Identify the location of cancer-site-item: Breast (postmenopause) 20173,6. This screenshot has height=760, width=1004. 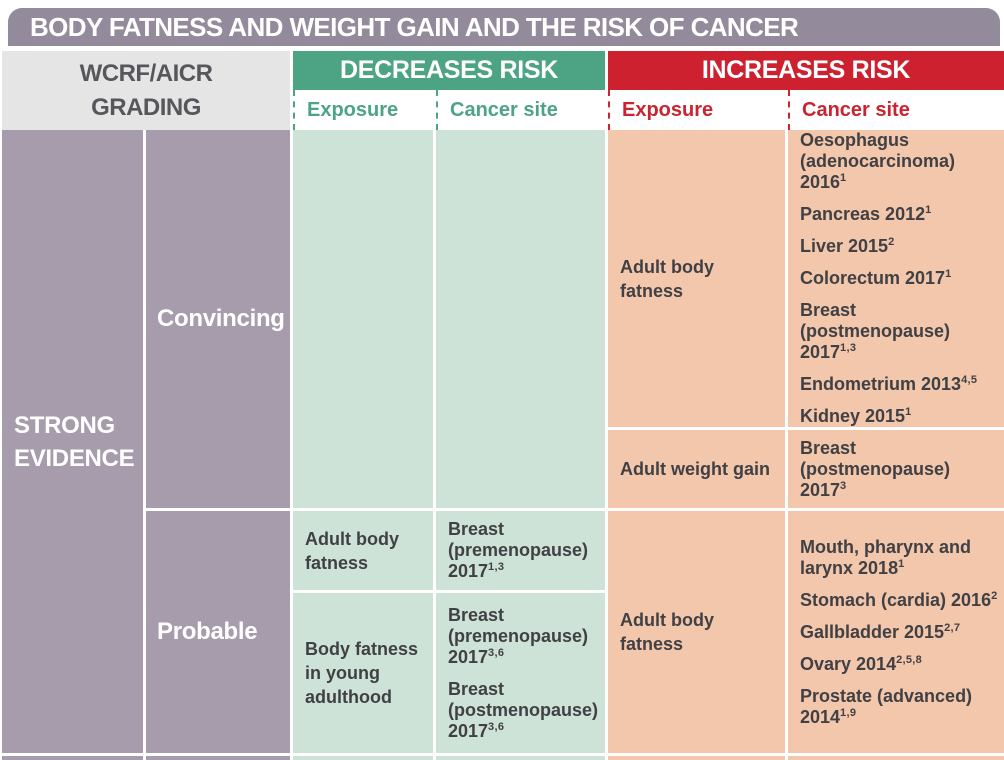
(523, 709).